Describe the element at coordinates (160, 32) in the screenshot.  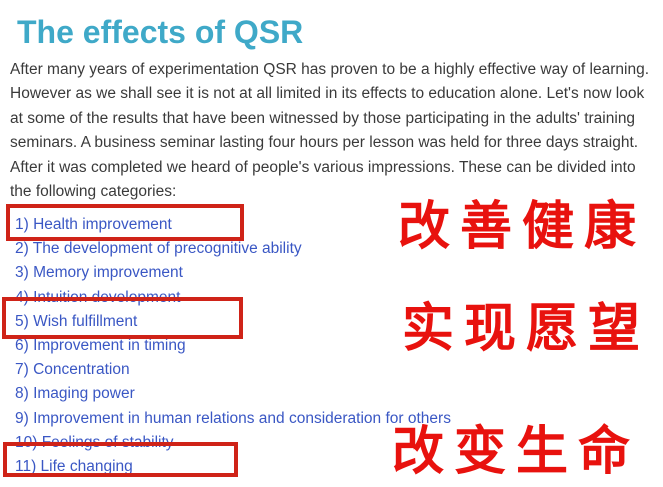
I see `page-title: The effects of QSR` at that location.